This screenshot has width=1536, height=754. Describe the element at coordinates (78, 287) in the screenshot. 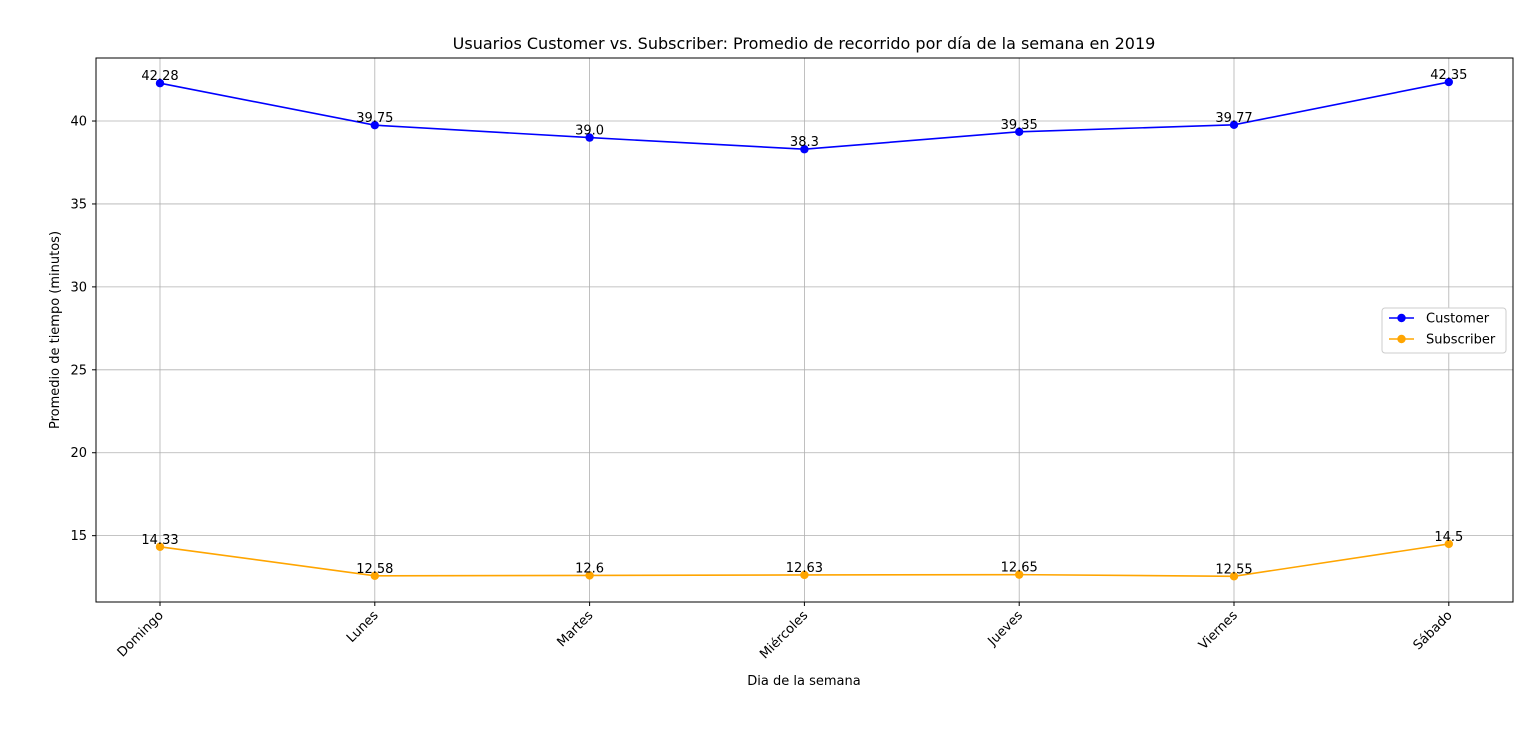

I see `y-tick-label: 30` at that location.